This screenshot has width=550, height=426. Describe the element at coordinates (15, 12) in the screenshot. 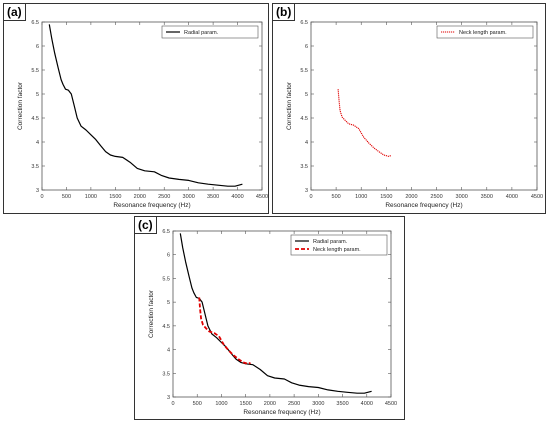

I see `panel-tag: (a)` at that location.